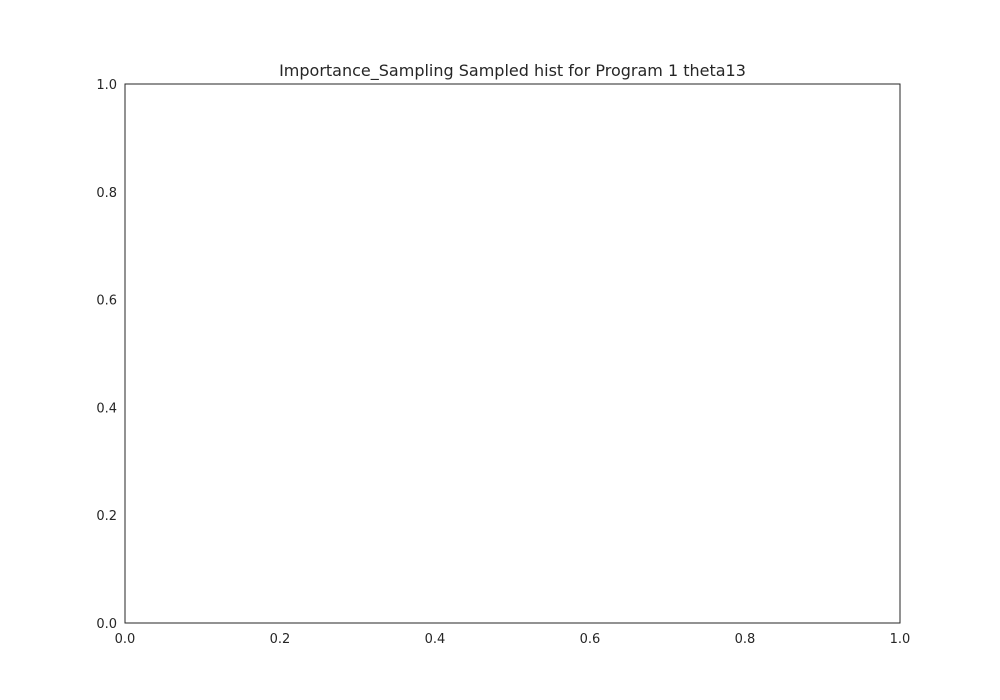 This screenshot has width=1000, height=700. What do you see at coordinates (106, 301) in the screenshot?
I see `y-tick-label: 0.6` at bounding box center [106, 301].